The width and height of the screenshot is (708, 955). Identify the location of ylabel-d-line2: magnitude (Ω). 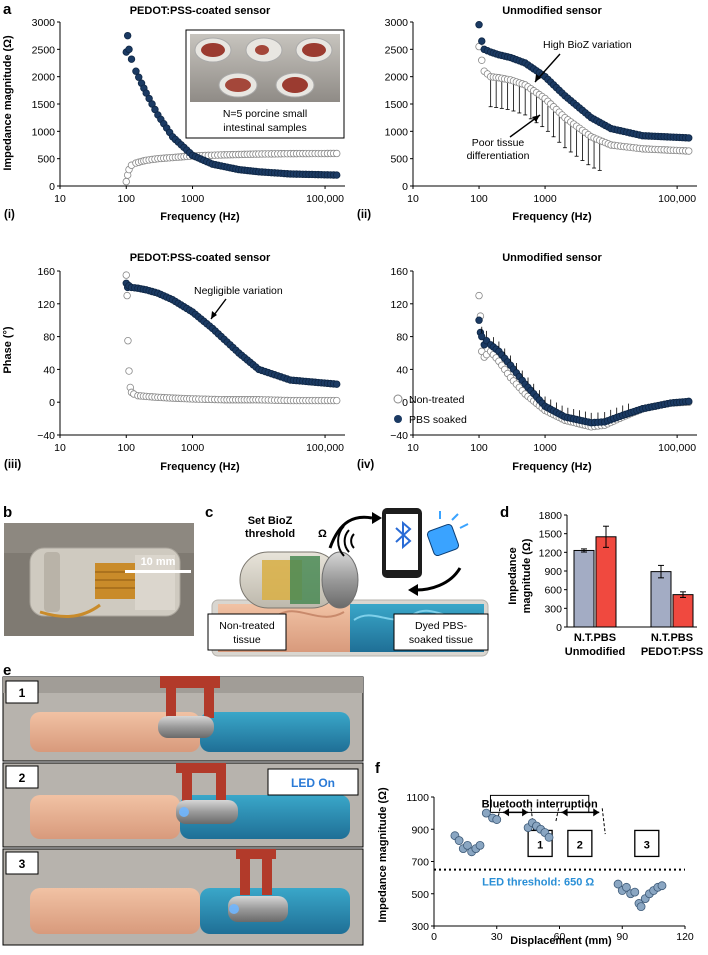
(527, 575).